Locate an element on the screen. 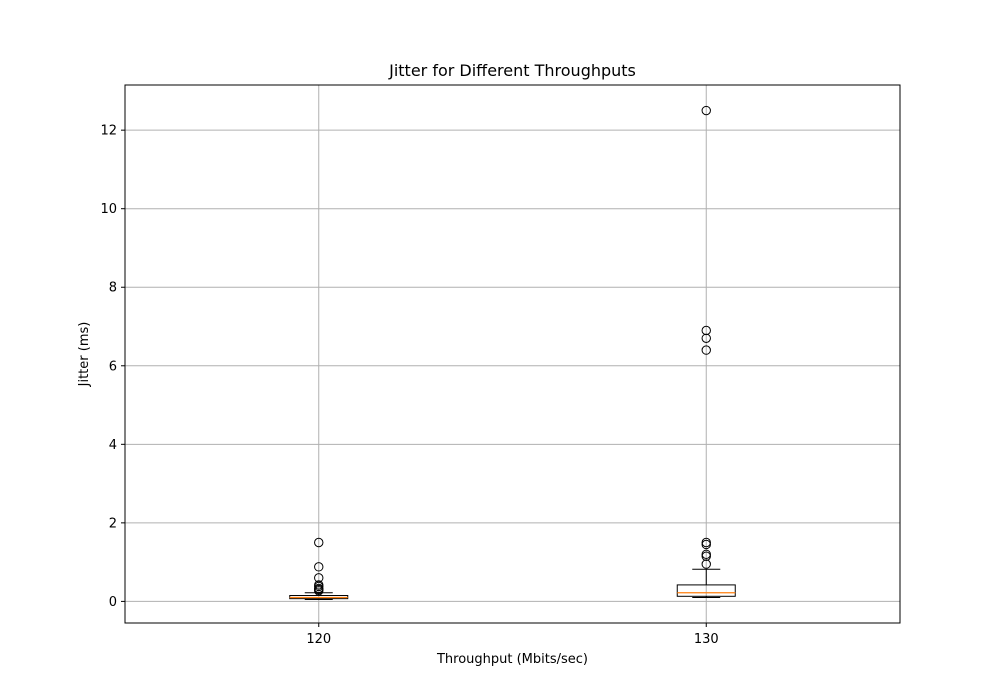  y-tick-label: 4 is located at coordinates (113, 445).